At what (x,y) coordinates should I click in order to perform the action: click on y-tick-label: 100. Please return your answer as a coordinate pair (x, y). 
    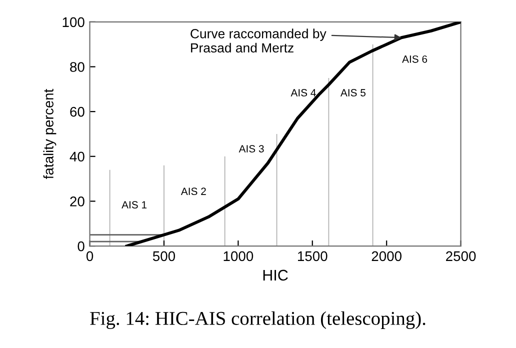
    Looking at the image, I should click on (73, 22).